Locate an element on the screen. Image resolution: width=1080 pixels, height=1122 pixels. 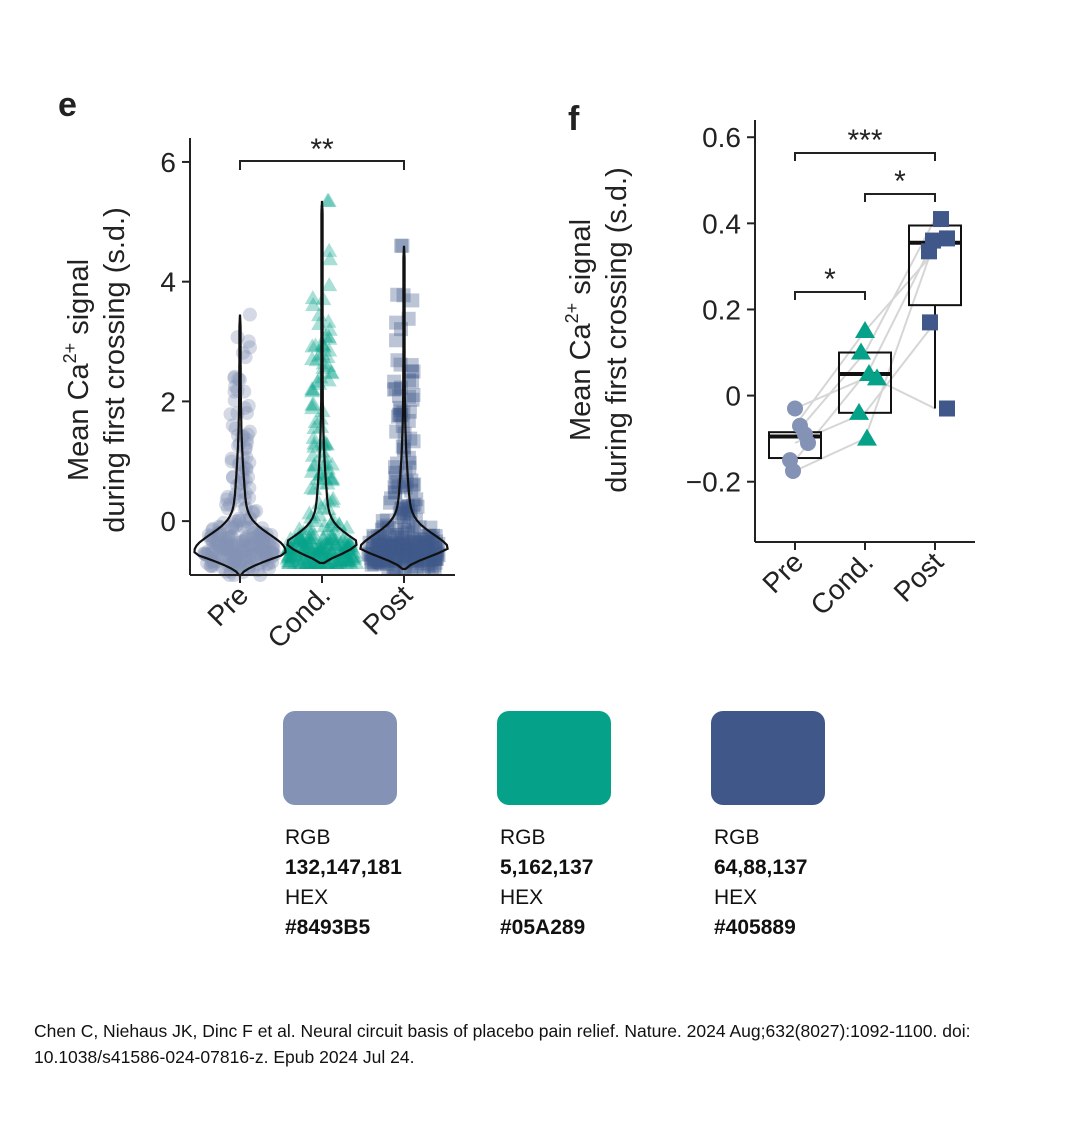
e-ytick-label: 6 is located at coordinates (168, 162).